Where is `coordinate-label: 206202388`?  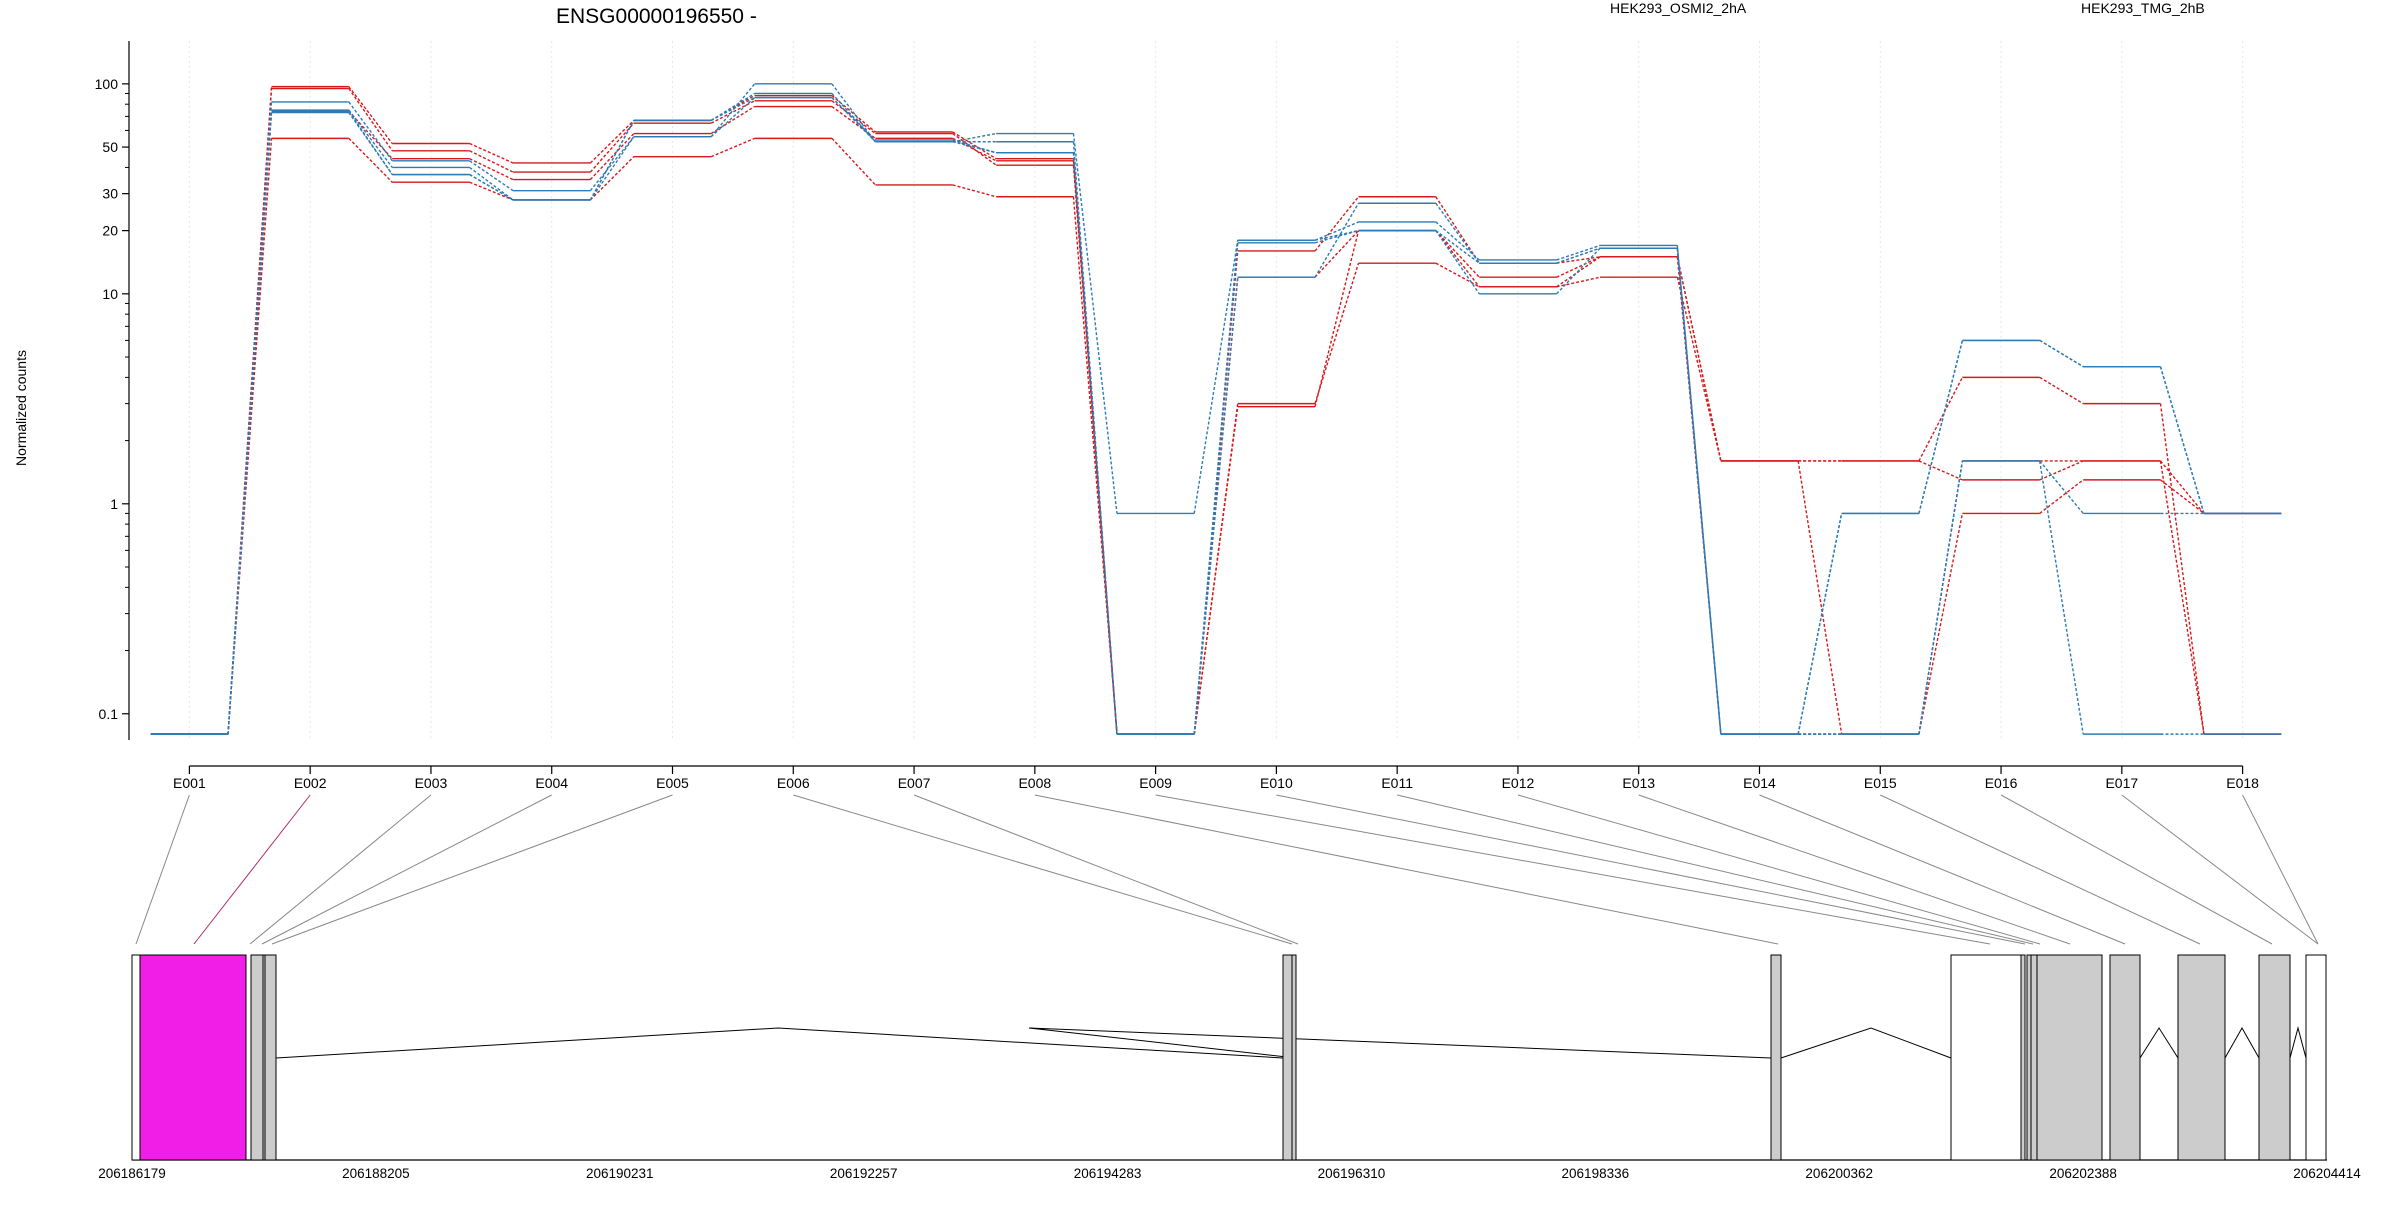 coordinate-label: 206202388 is located at coordinates (2083, 1173).